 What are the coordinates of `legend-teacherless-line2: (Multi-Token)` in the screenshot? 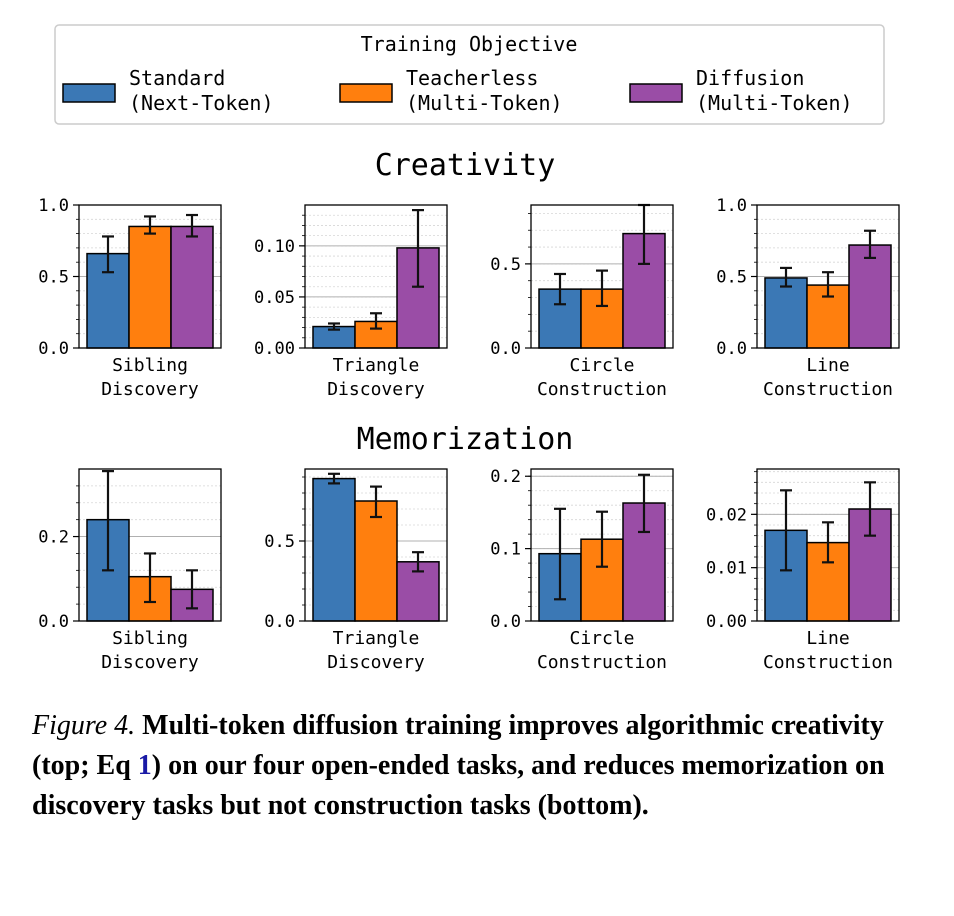 It's located at (484, 103).